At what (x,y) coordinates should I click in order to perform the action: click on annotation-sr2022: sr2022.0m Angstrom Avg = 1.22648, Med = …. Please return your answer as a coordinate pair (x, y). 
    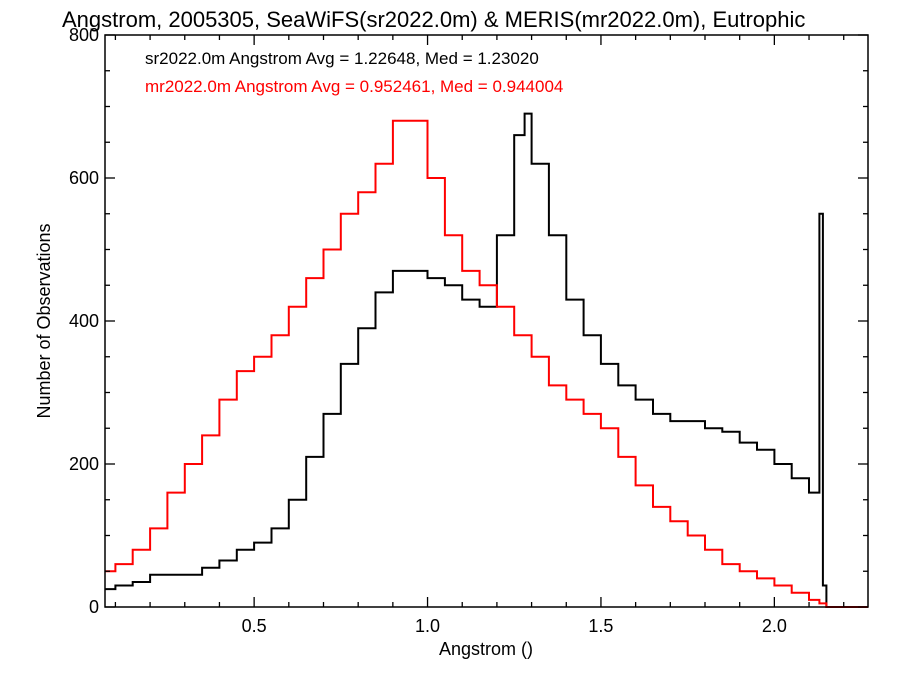
    Looking at the image, I should click on (342, 58).